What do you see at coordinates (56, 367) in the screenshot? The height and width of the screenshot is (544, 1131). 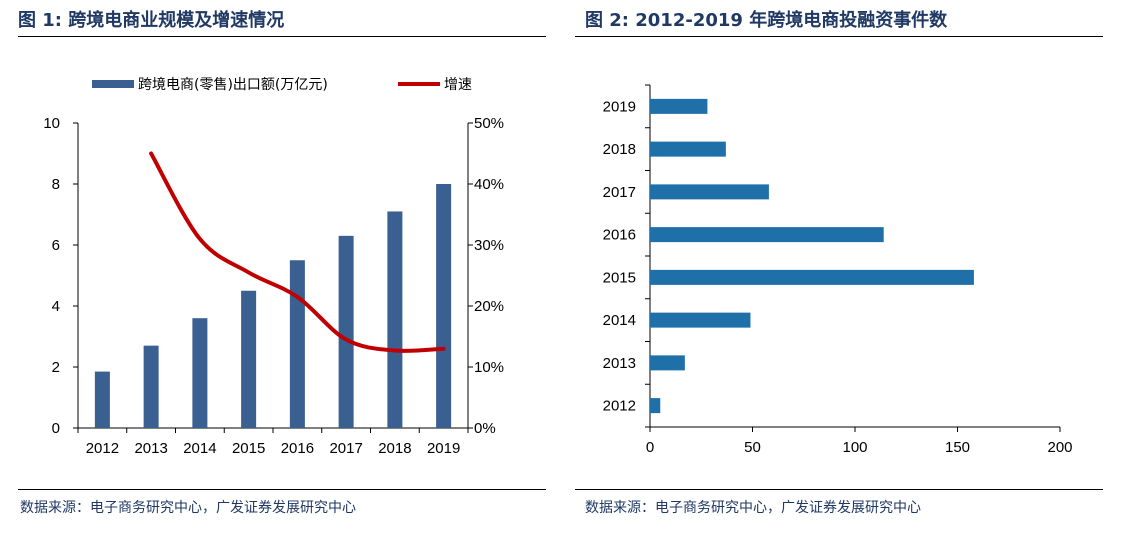 I see `left-axis-tick-label: 2` at bounding box center [56, 367].